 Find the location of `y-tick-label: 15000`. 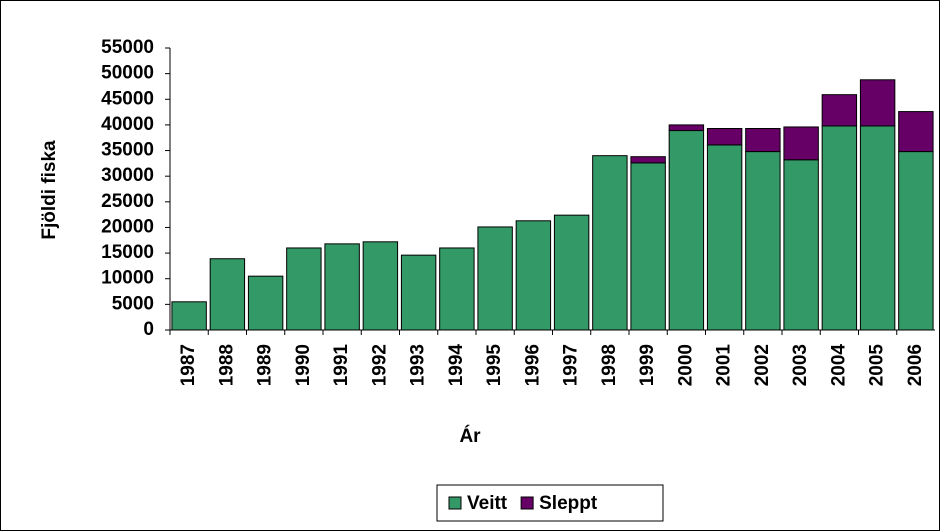

y-tick-label: 15000 is located at coordinates (127, 252).